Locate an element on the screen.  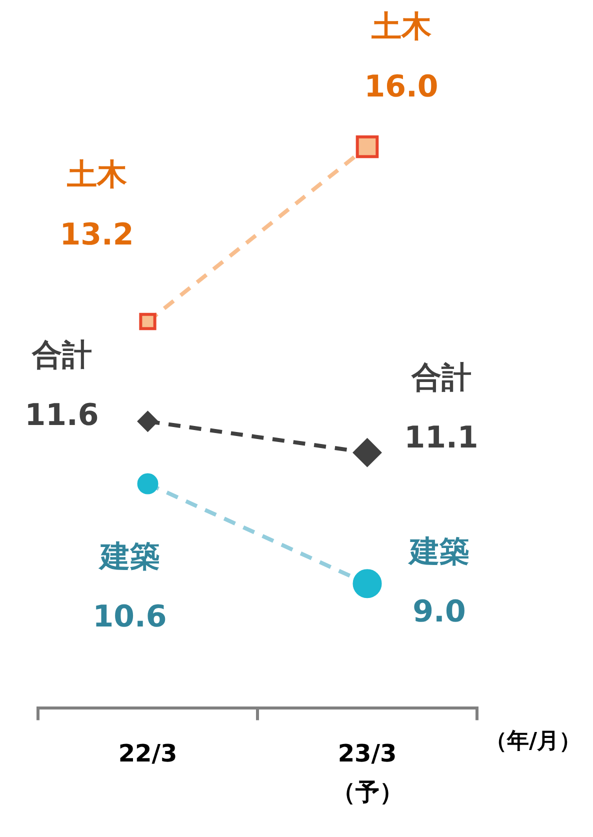
data-label: 11.1 is located at coordinates (441, 438).